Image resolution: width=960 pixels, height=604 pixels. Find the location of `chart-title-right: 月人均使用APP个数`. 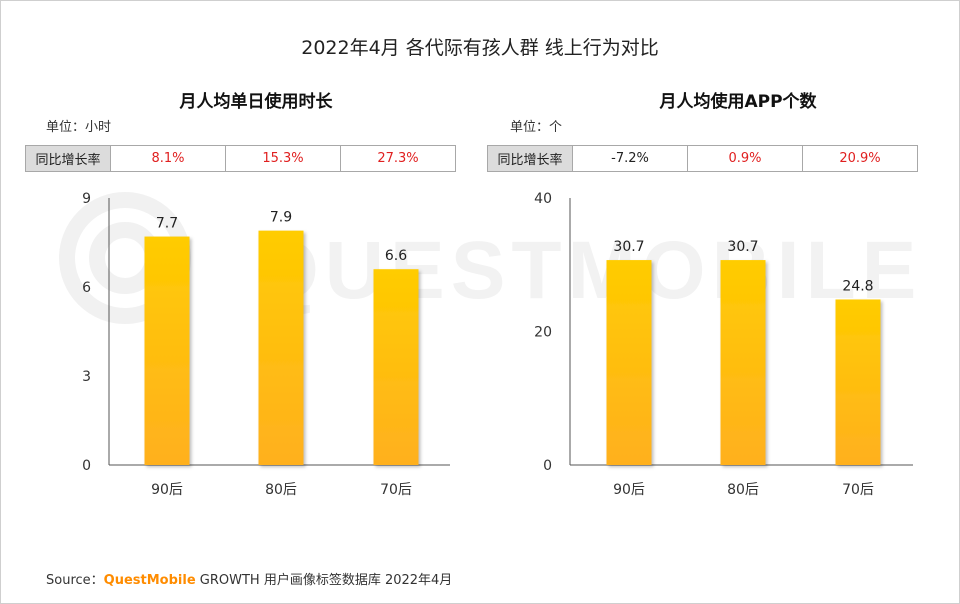

chart-title-right: 月人均使用APP个数 is located at coordinates (738, 102).